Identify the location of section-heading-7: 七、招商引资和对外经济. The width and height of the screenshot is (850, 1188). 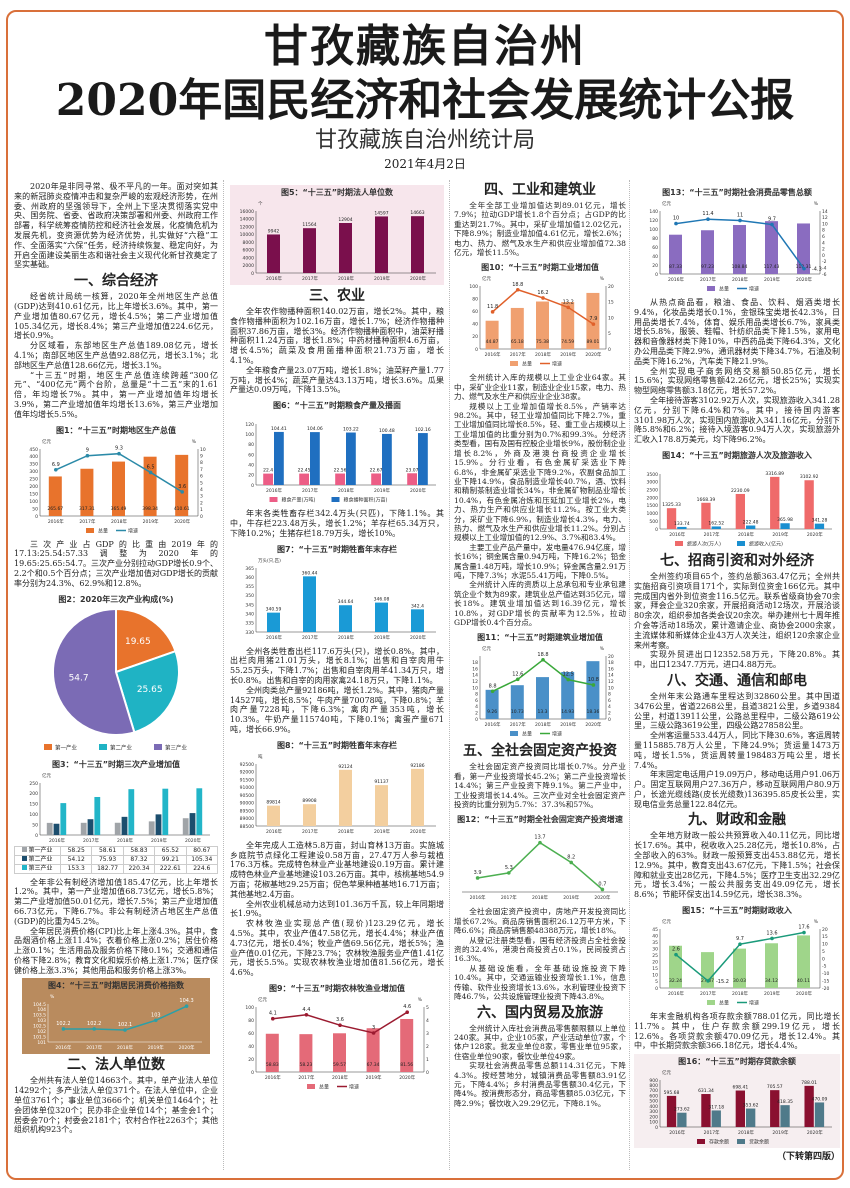
(737, 560).